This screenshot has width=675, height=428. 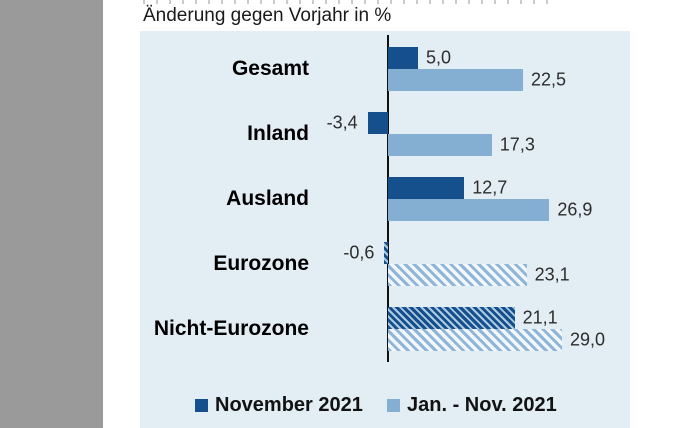 I want to click on legend-swatch-light-icon, so click(x=393, y=405).